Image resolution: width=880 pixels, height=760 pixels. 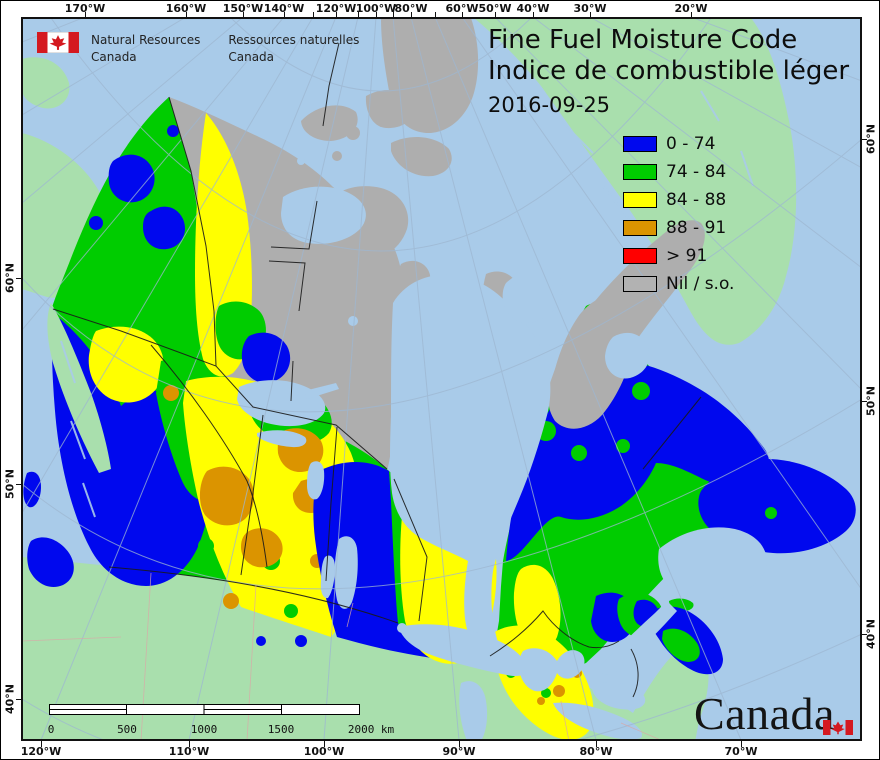 What do you see at coordinates (58, 44) in the screenshot?
I see `canada-flag-icon` at bounding box center [58, 44].